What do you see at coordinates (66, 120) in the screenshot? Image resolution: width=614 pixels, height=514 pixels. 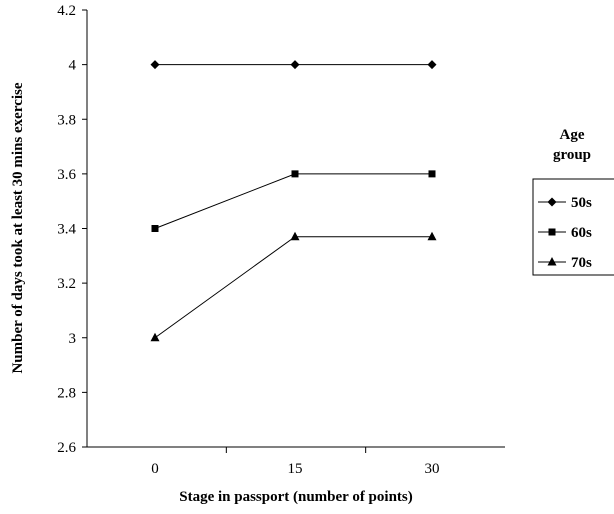 I see `y-tick-label: 3.8` at bounding box center [66, 120].